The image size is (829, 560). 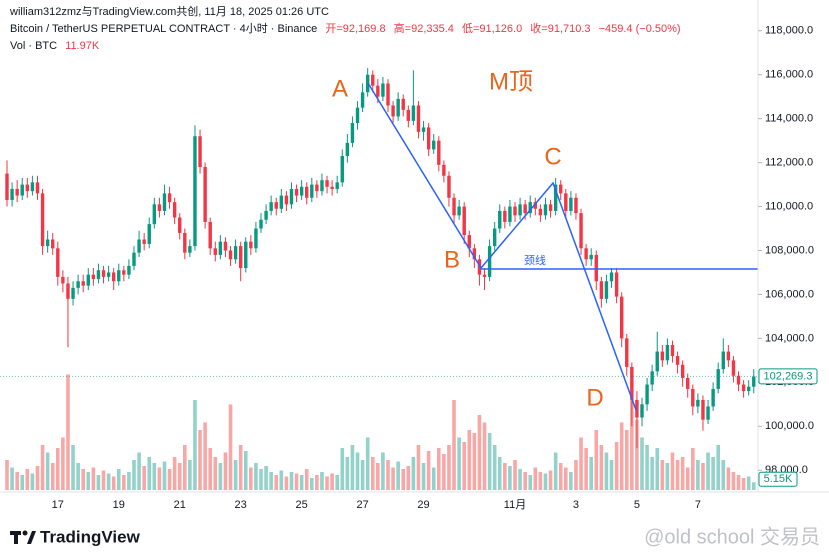 What do you see at coordinates (778, 479) in the screenshot?
I see `volume-tag: 5.15K` at bounding box center [778, 479].